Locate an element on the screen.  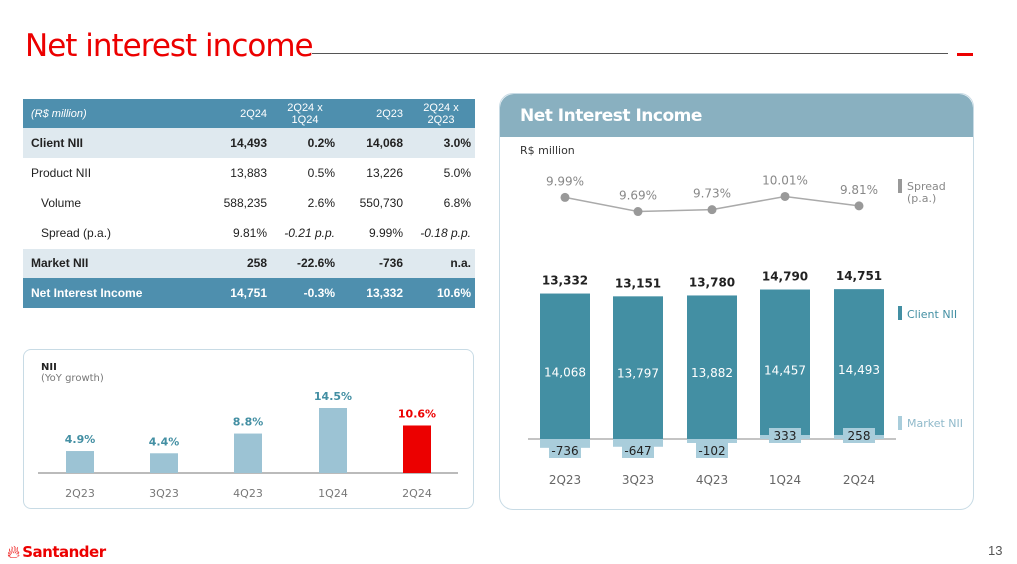
table-cell: 588,235 is located at coordinates (237, 203).